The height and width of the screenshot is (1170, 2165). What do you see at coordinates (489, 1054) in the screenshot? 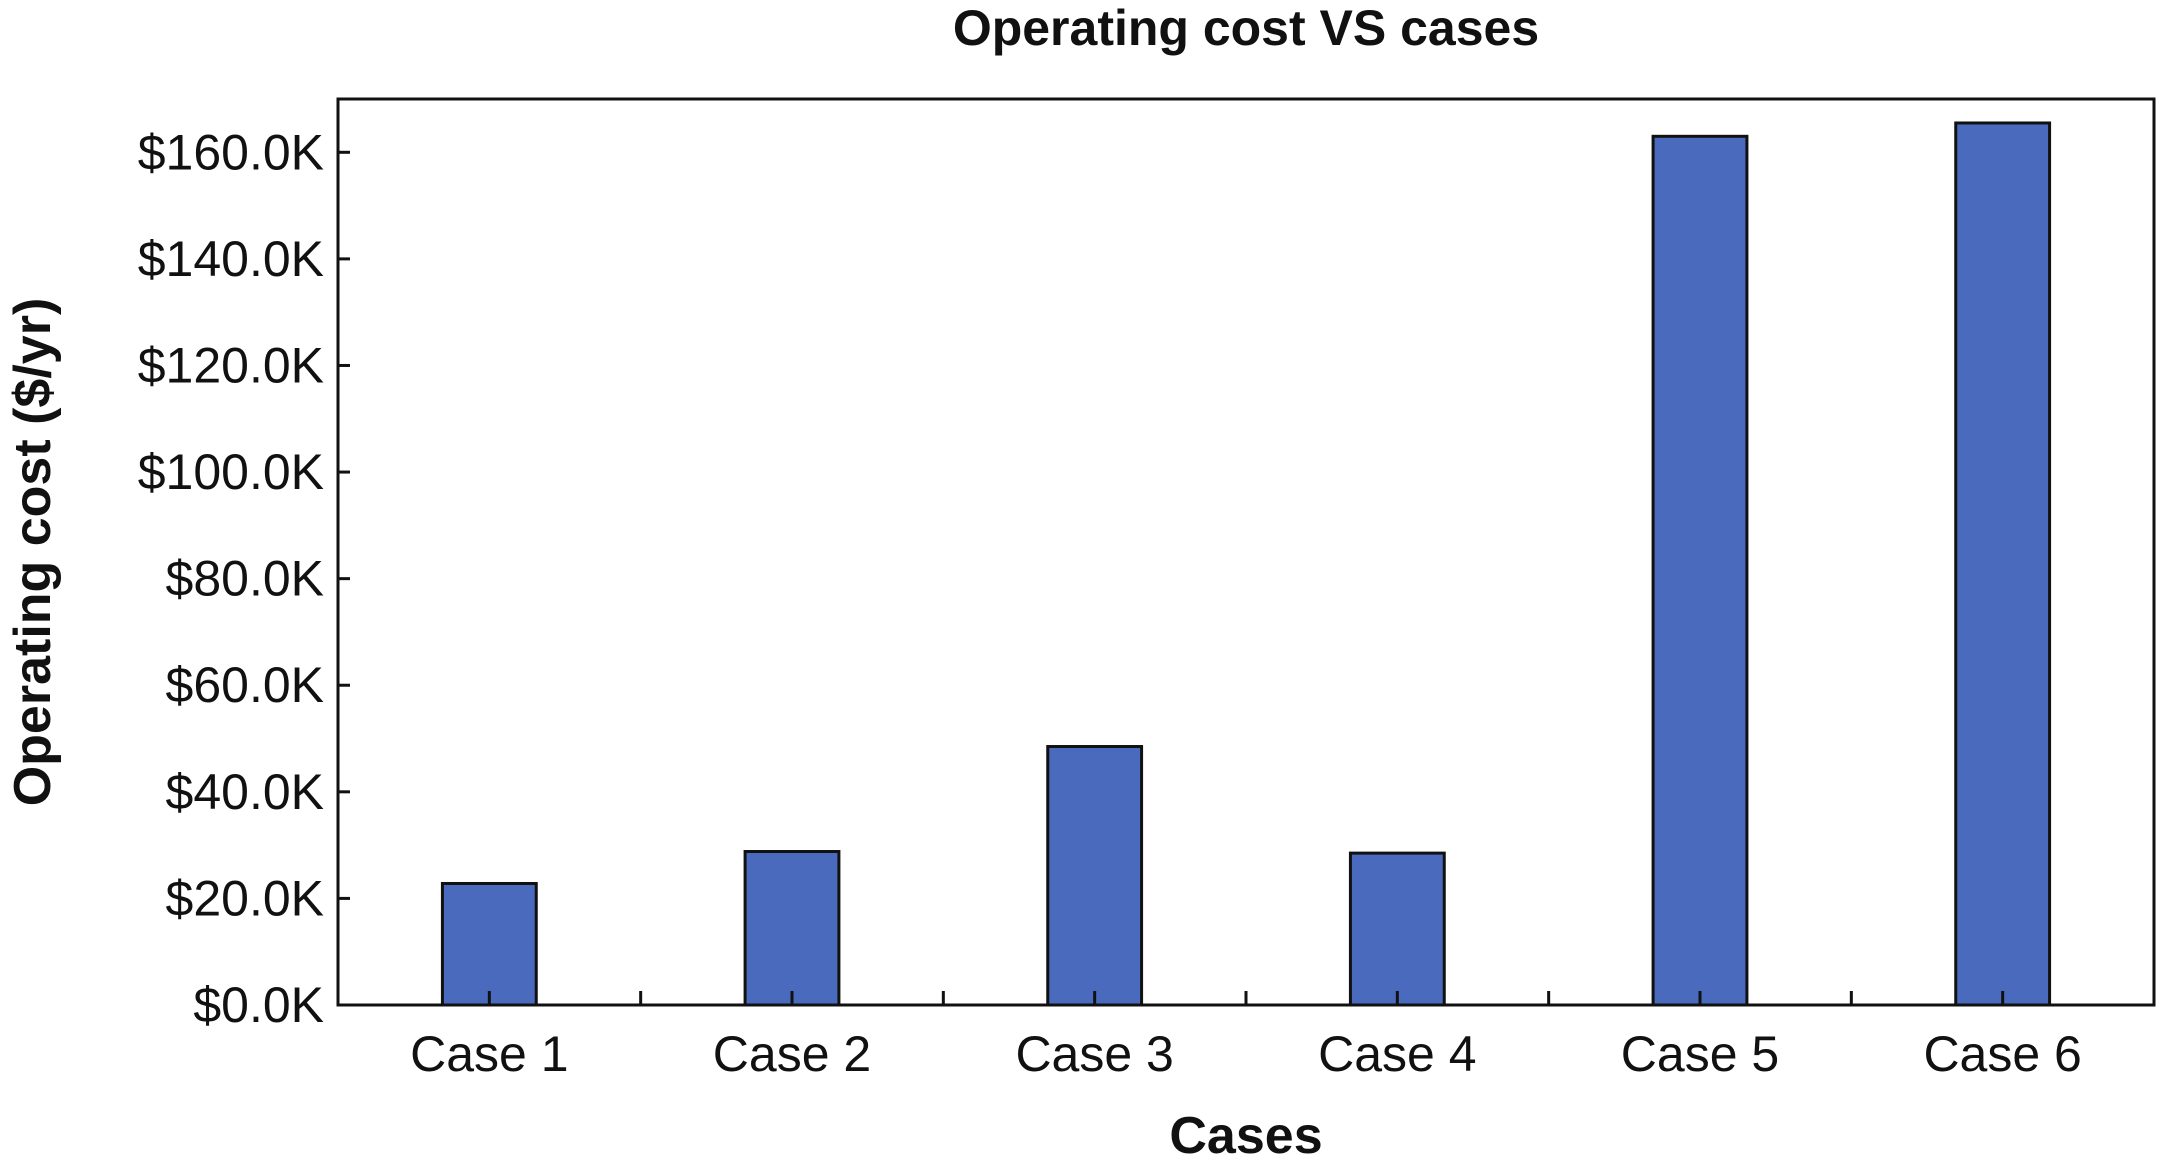
I see `x-tick-label: Case 1` at bounding box center [489, 1054].